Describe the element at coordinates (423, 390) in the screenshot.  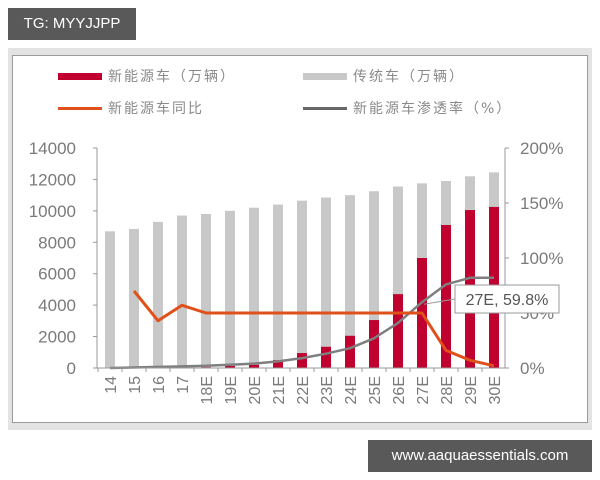
I see `x-axis-tick-label: 27E` at that location.